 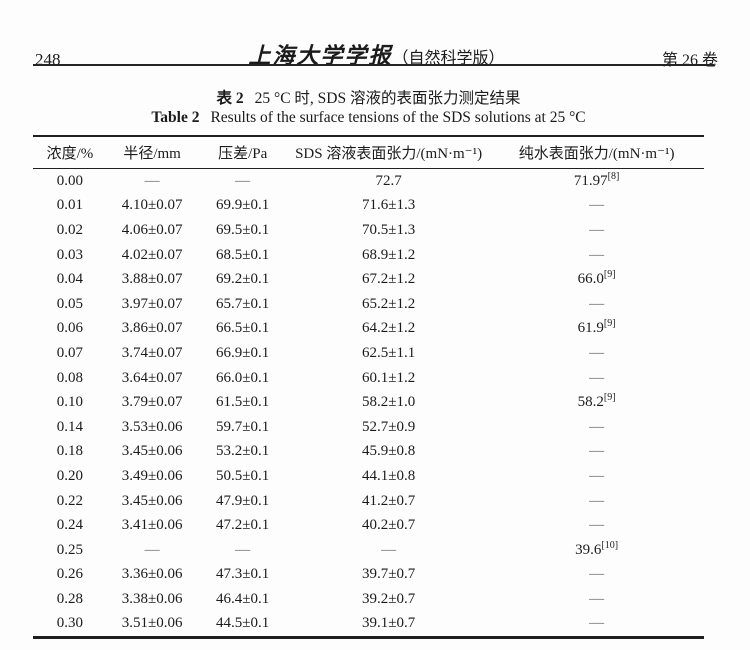 I want to click on table-row: 0.05 3.97±0.07 65.7±0.1 65.2±1.2 —, so click(x=368, y=304).